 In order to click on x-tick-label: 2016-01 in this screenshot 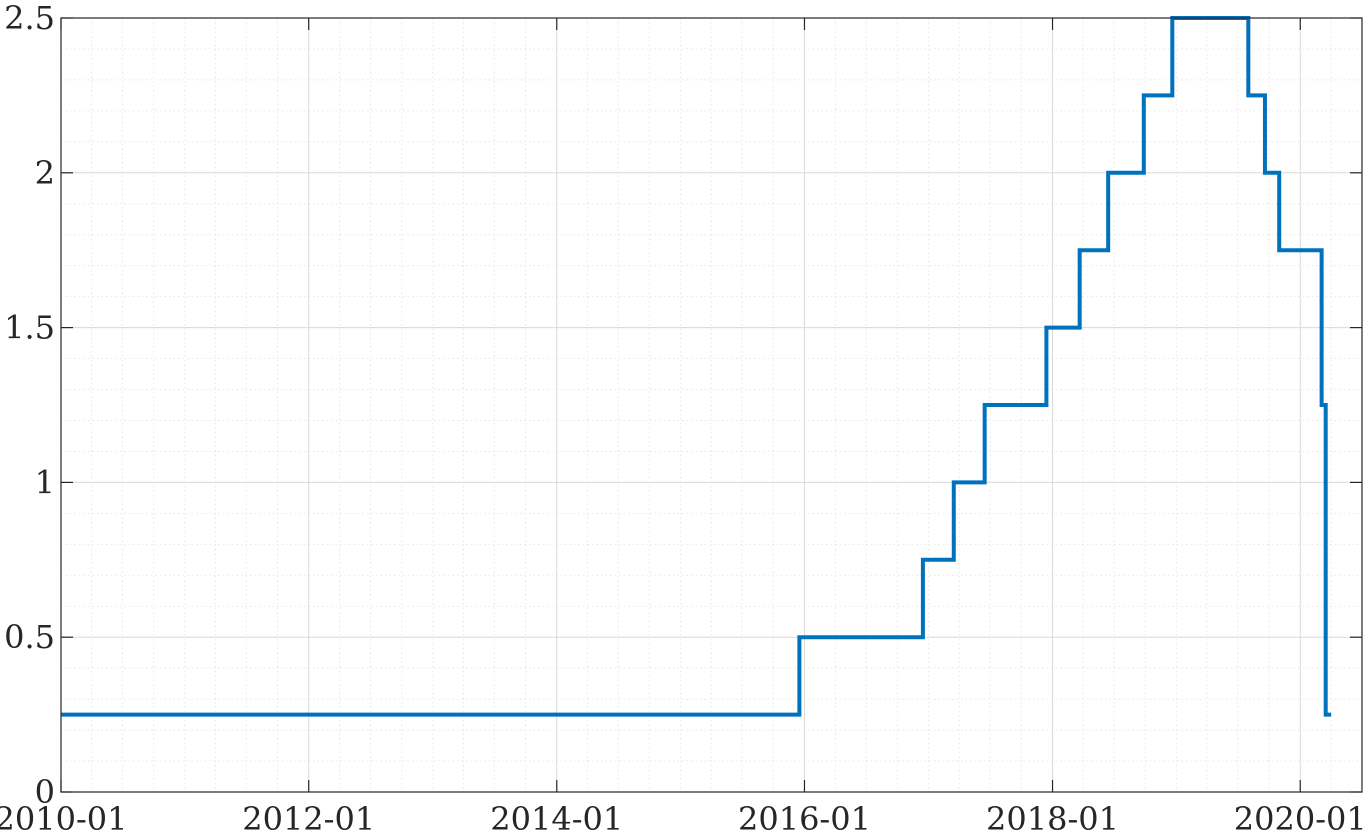, I will do `click(804, 819)`.